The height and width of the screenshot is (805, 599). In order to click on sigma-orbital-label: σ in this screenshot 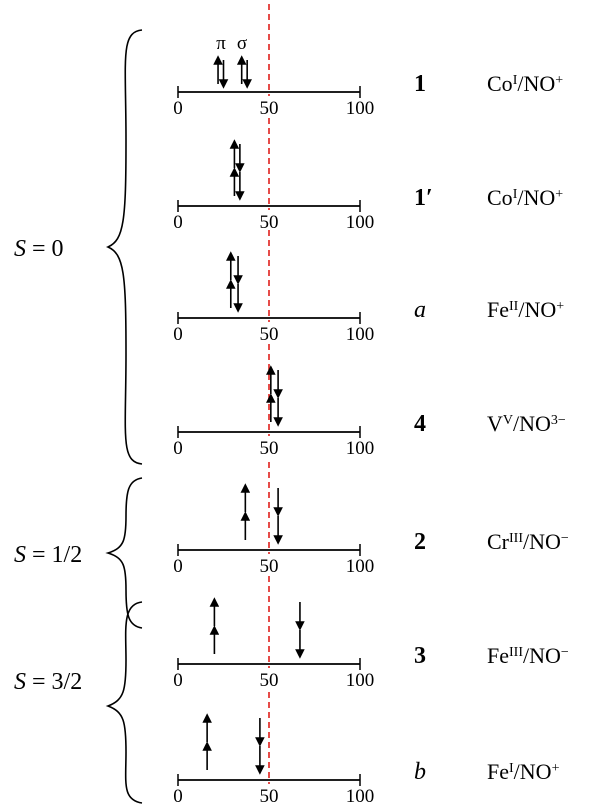, I will do `click(242, 43)`.